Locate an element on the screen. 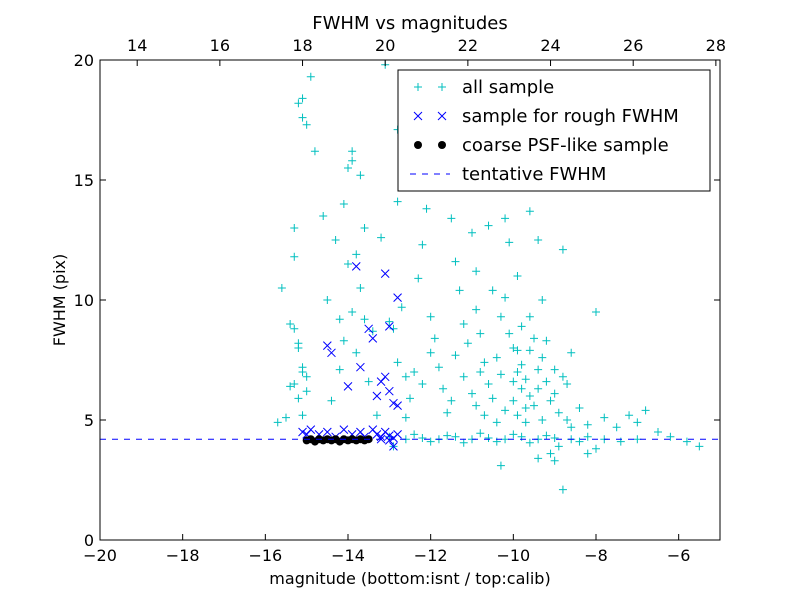 This screenshot has height=604, width=800. top-x-tick-label: 26 is located at coordinates (633, 45).